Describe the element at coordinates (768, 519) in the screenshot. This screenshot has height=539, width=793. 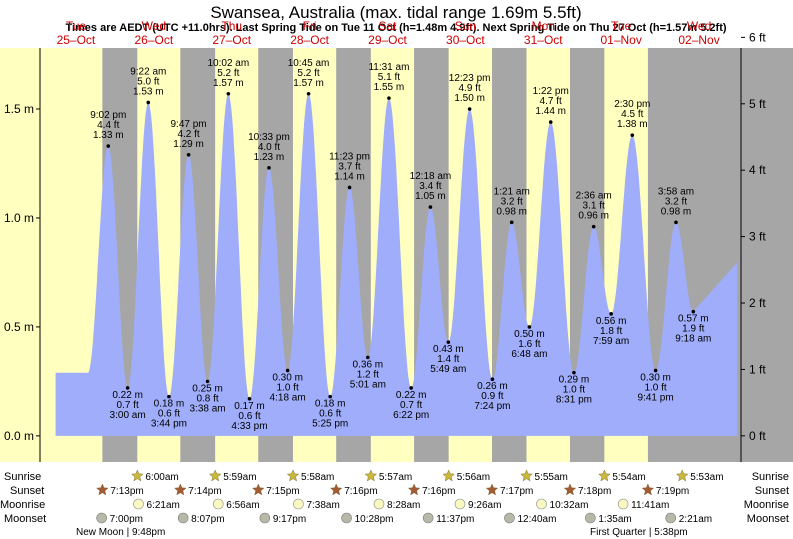
I see `row-label-moonset-right: Moonset` at that location.